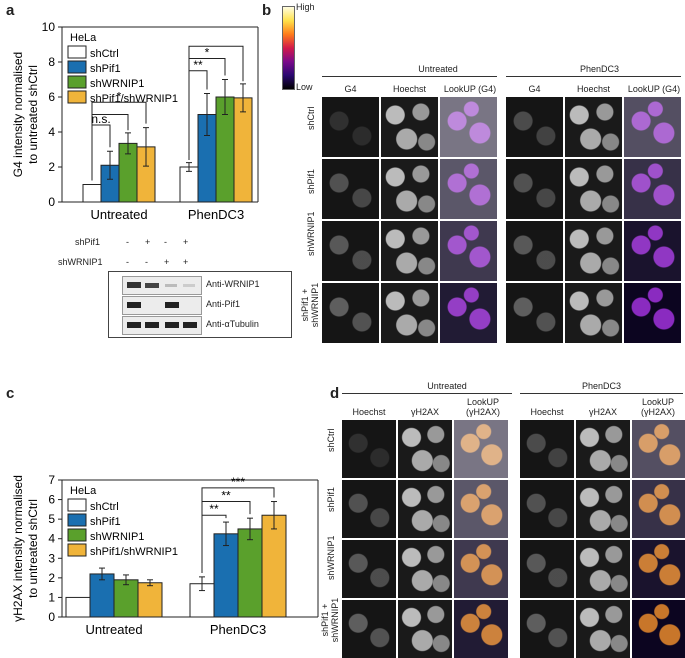 This screenshot has height=658, width=685. Describe the element at coordinates (267, 10) in the screenshot. I see `panel-letter-b: b` at that location.